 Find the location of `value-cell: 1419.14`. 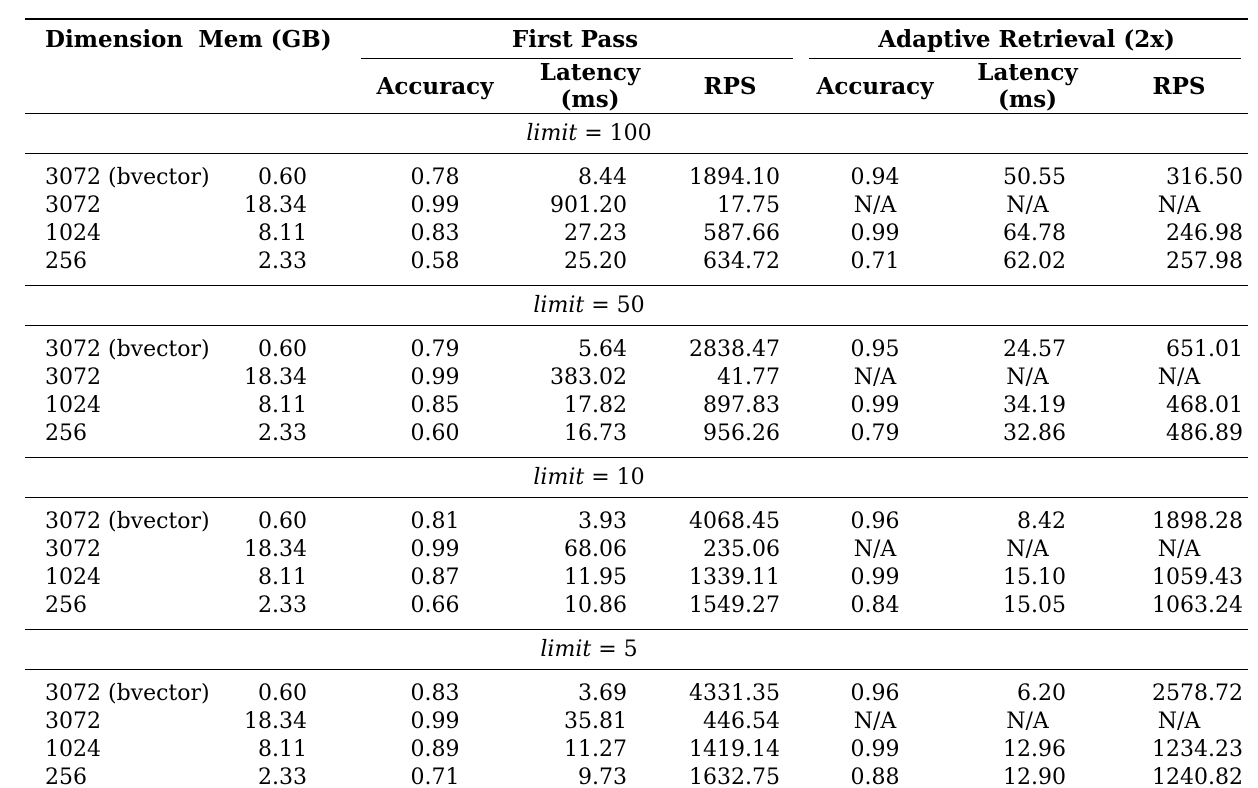

value-cell: 1419.14 is located at coordinates (735, 749).